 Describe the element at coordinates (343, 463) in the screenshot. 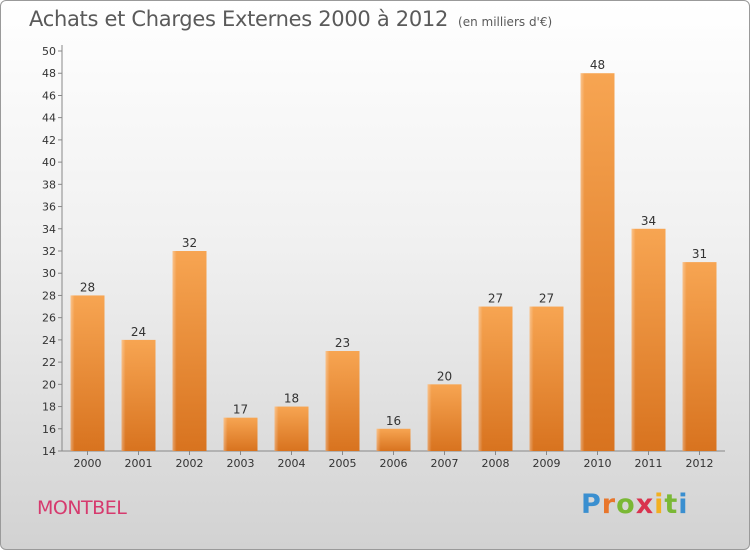

I see `x-tick-label-2005: 2005` at that location.